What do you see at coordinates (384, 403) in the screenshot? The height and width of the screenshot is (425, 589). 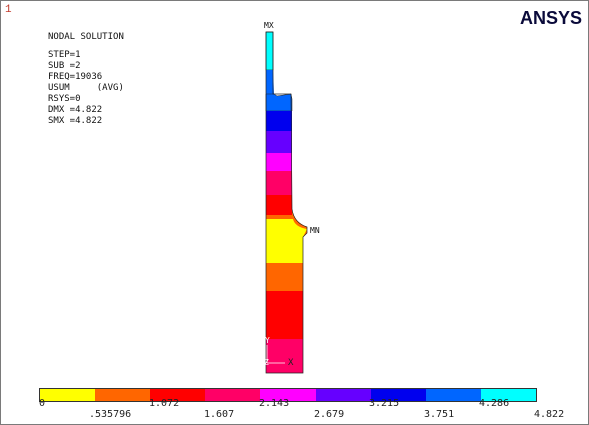 I see `legend-label-top-3: 3.215` at bounding box center [384, 403].